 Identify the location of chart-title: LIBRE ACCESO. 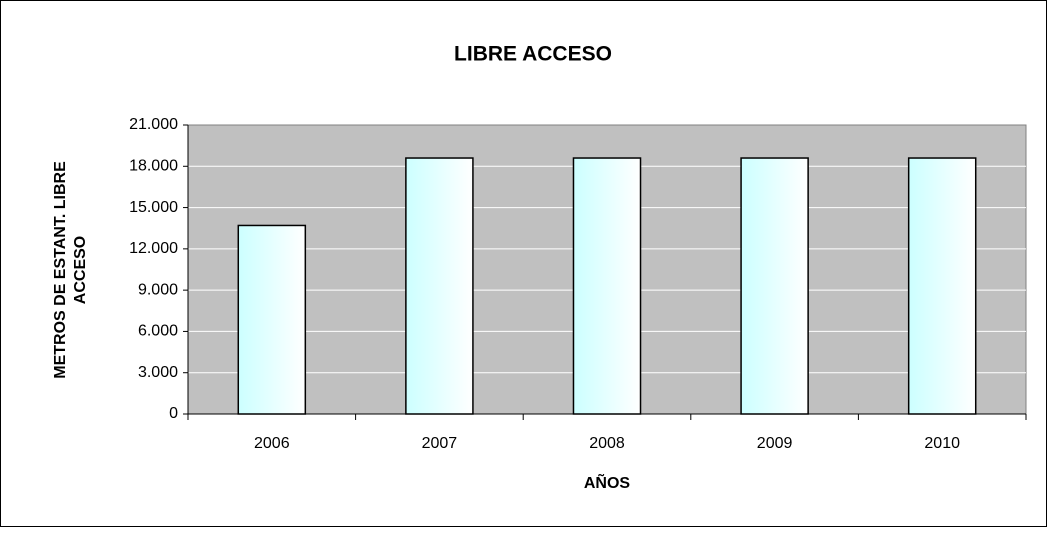
(533, 54).